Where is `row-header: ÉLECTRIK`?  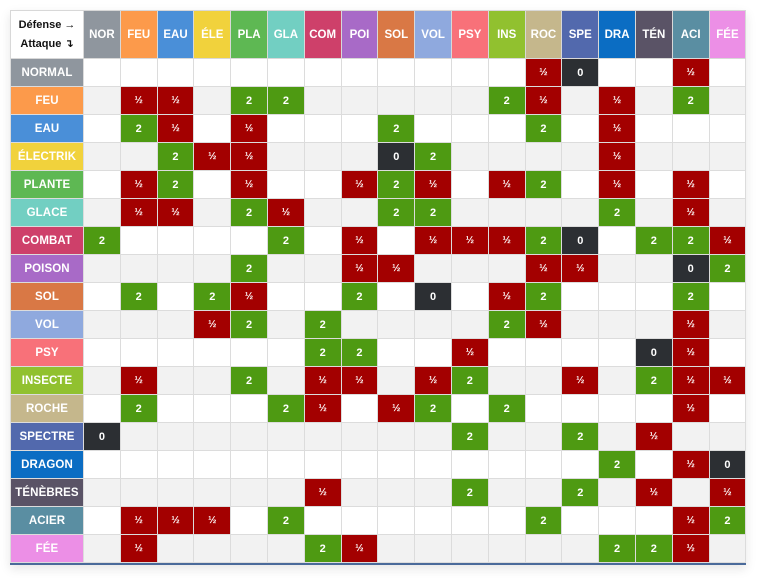
row-header: ÉLECTRIK is located at coordinates (47, 156).